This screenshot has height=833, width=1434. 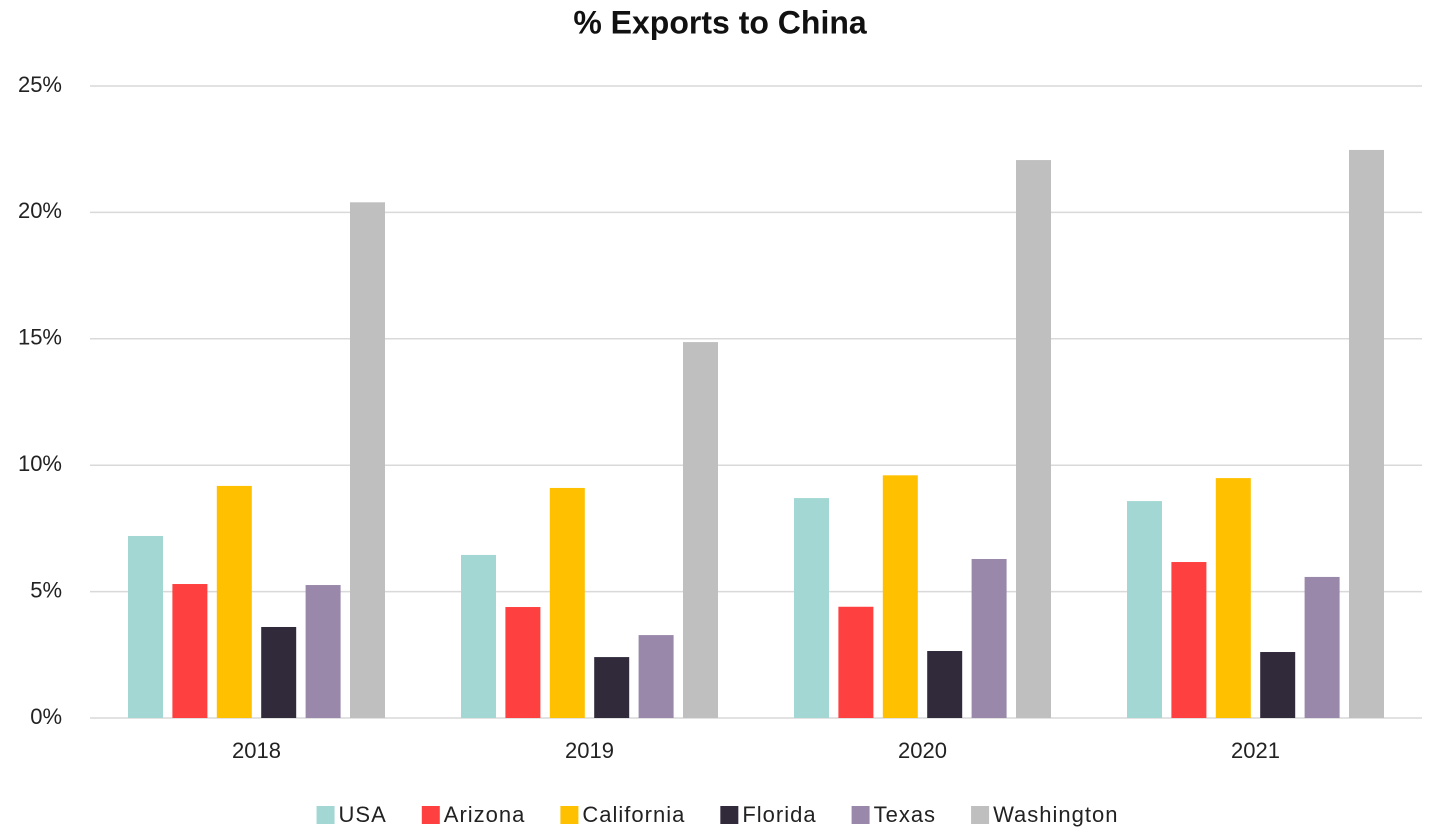 I want to click on y-tick-label: 20%, so click(x=40, y=210).